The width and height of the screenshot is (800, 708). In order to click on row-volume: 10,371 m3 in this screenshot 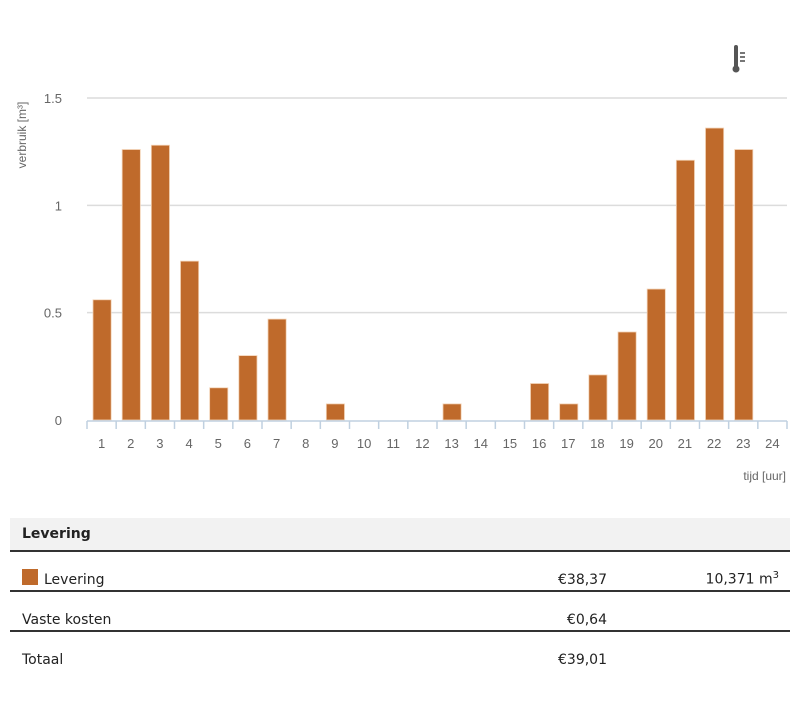, I will do `click(742, 579)`.